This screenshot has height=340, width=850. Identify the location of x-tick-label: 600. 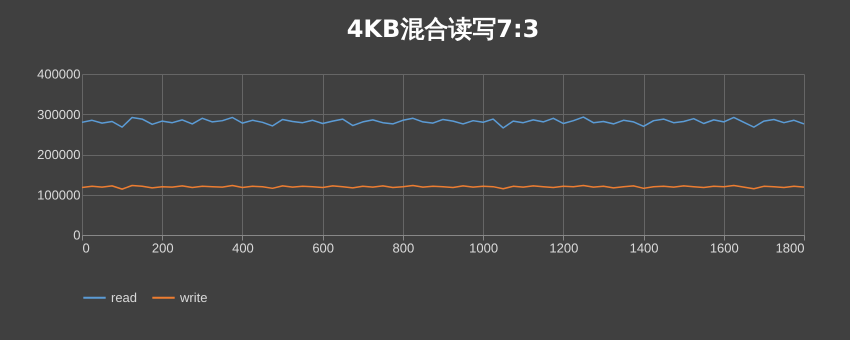
(323, 248).